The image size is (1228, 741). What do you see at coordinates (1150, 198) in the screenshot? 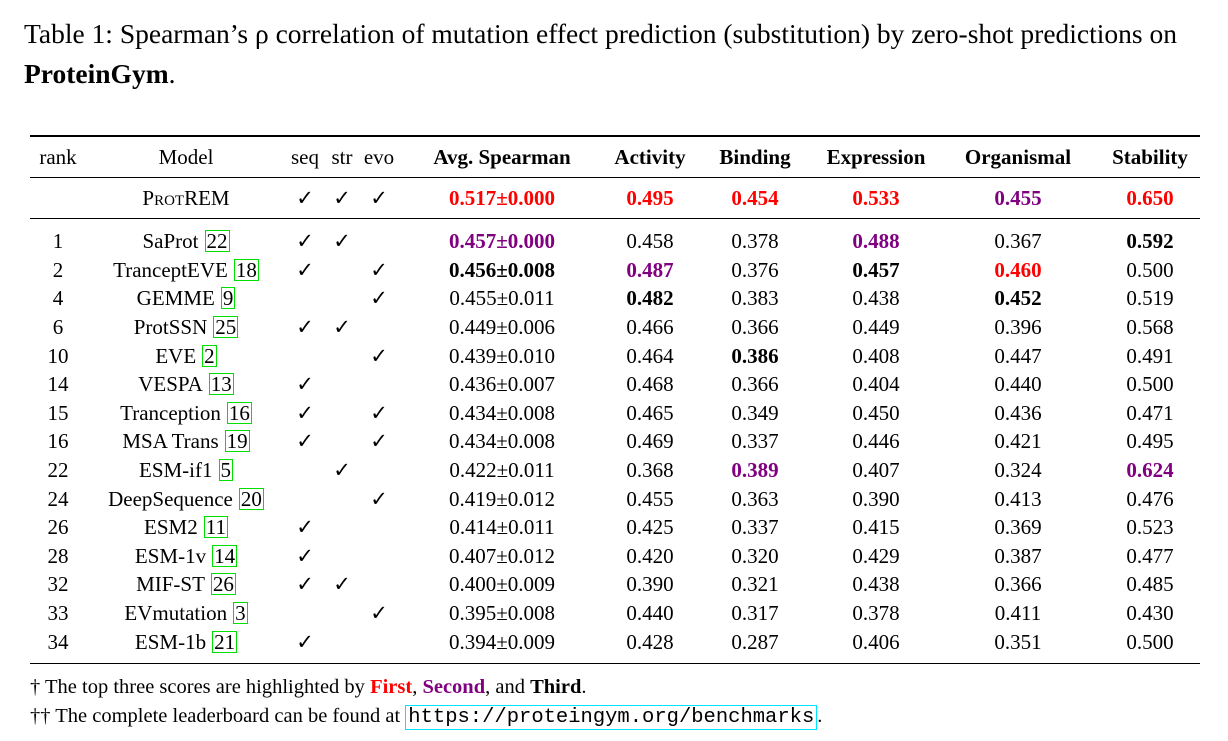
I see `stability-cell: 0.650` at bounding box center [1150, 198].